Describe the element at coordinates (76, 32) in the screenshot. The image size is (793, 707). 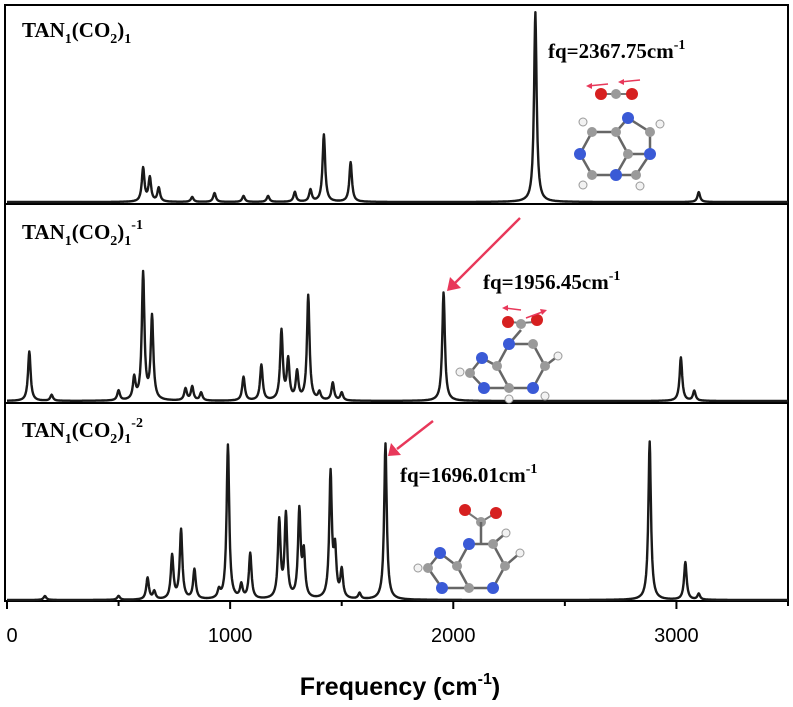
I see `panel-1-label: TAN1(CO2)1` at that location.